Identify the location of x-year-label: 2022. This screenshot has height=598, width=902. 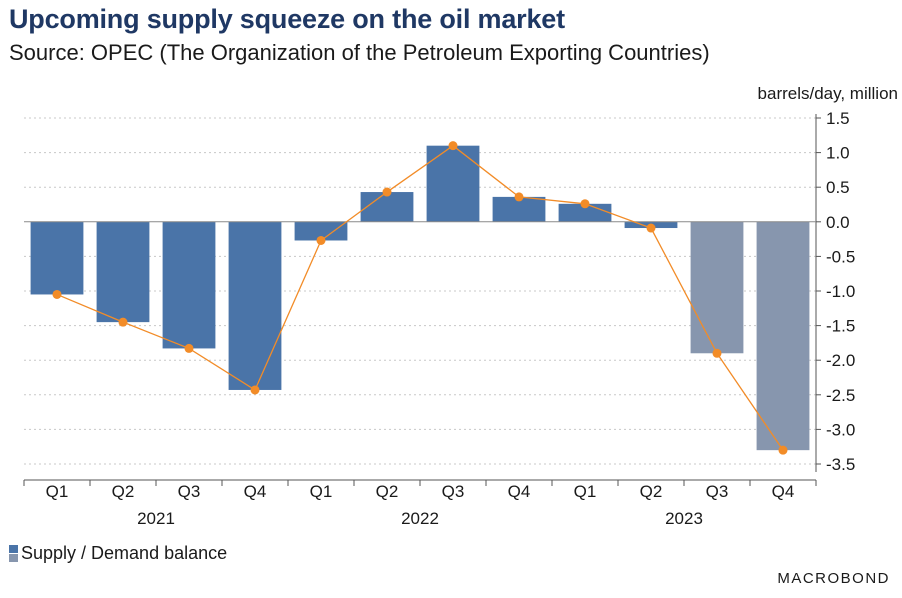
(420, 518).